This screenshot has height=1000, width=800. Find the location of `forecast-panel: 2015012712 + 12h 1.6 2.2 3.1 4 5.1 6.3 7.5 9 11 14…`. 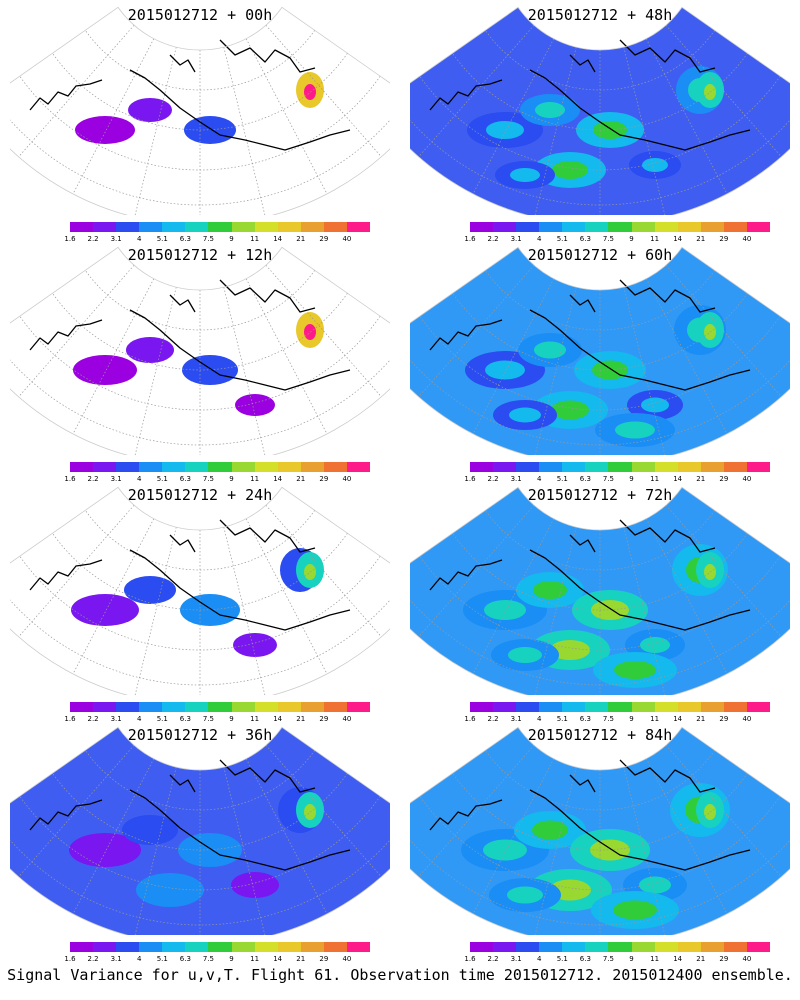

forecast-panel: 2015012712 + 12h 1.6 2.2 3.1 4 5.1 6.3 7.5 9 11 14… is located at coordinates (200, 361).